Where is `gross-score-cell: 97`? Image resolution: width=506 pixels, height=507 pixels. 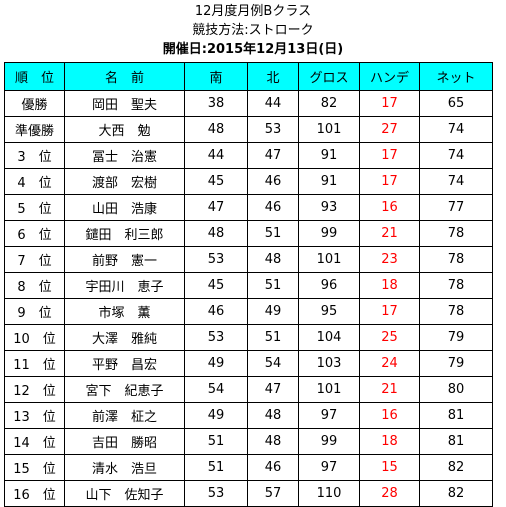 gross-score-cell: 97 is located at coordinates (329, 415).